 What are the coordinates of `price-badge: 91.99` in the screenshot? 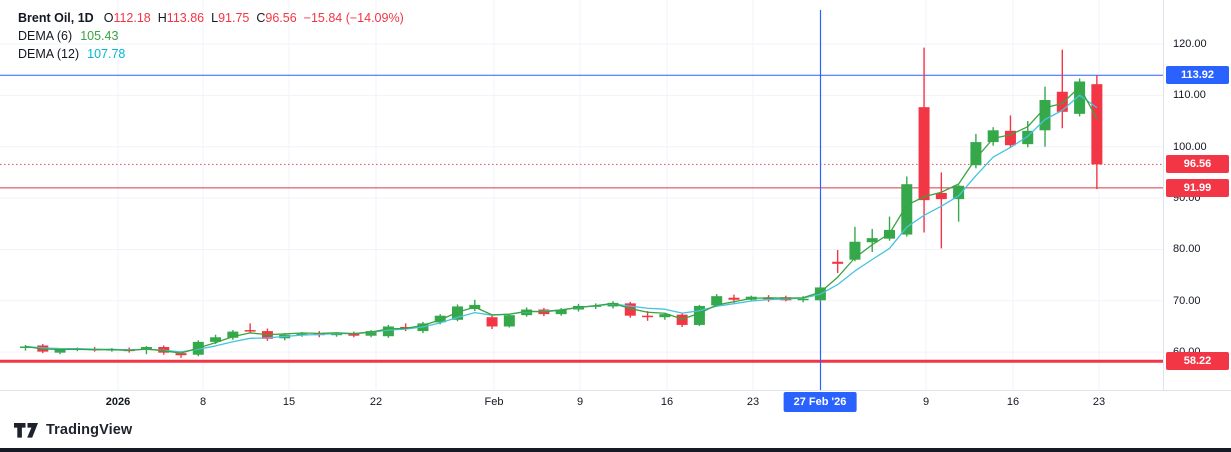 It's located at (1197, 187).